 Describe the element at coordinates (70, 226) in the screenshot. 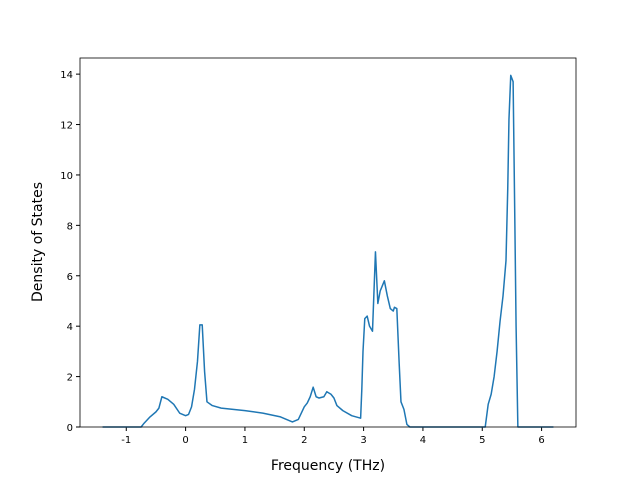

I see `y-tick-label: 8` at that location.